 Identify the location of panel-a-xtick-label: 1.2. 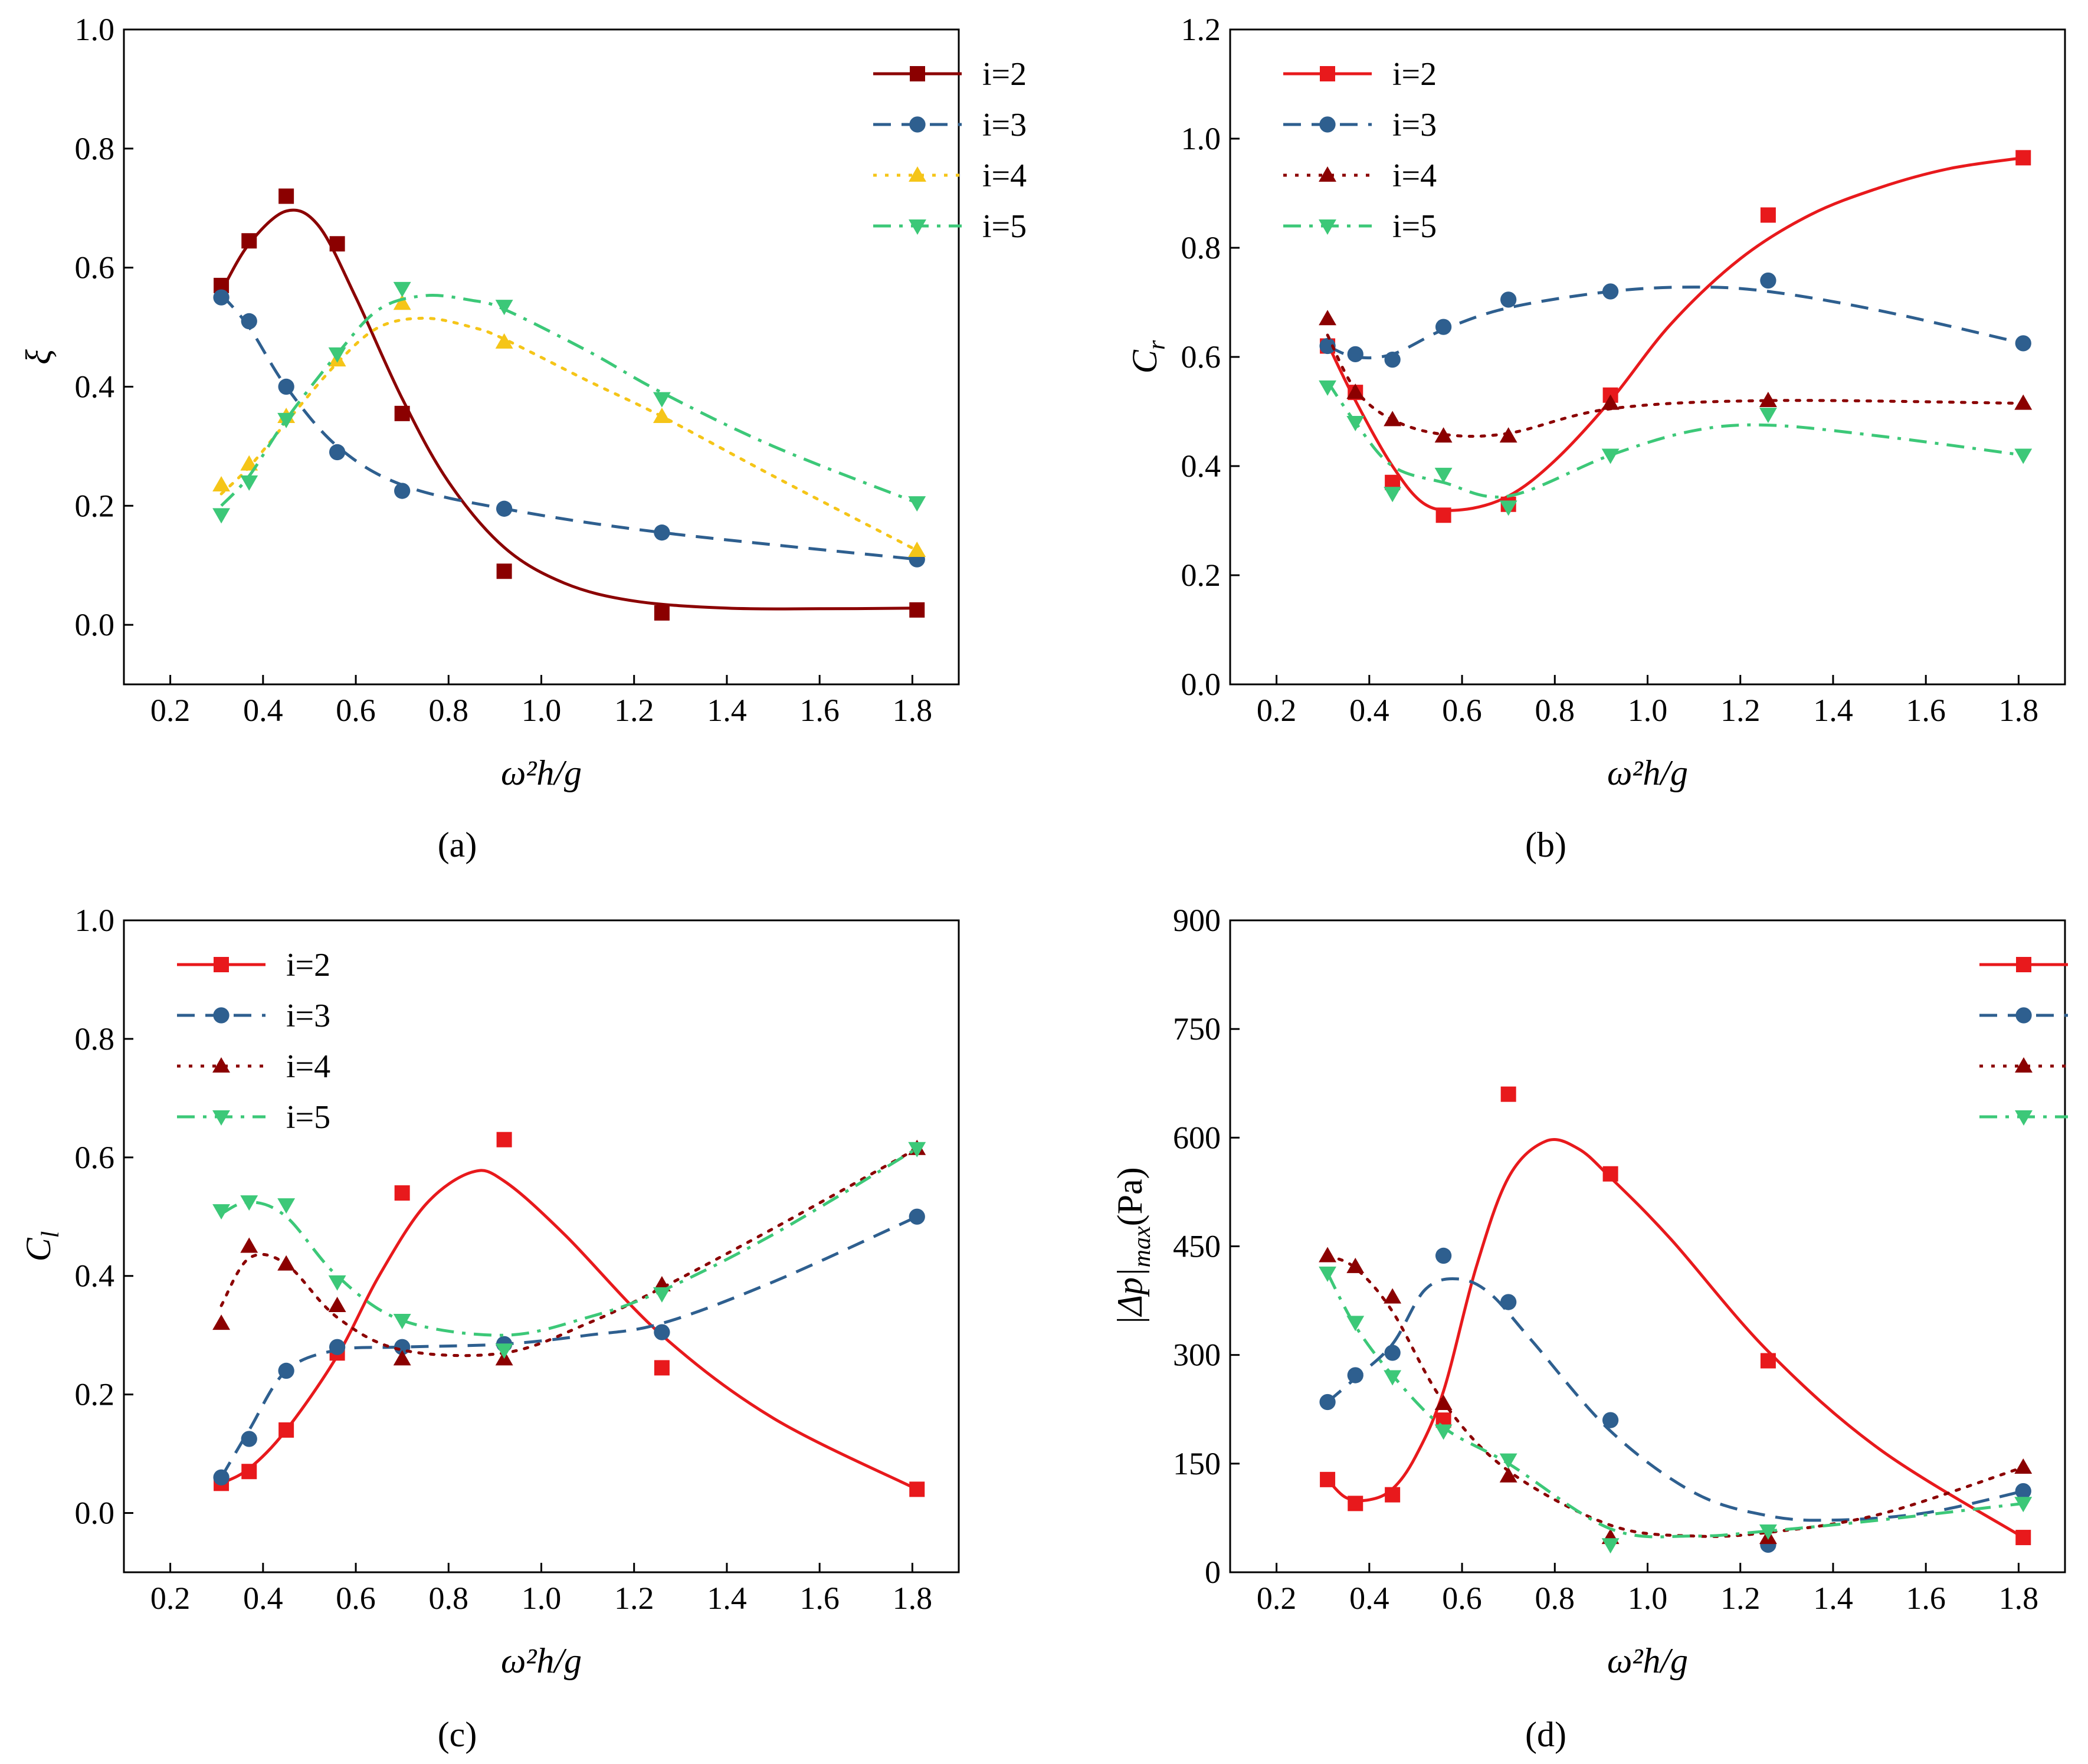
(634, 710).